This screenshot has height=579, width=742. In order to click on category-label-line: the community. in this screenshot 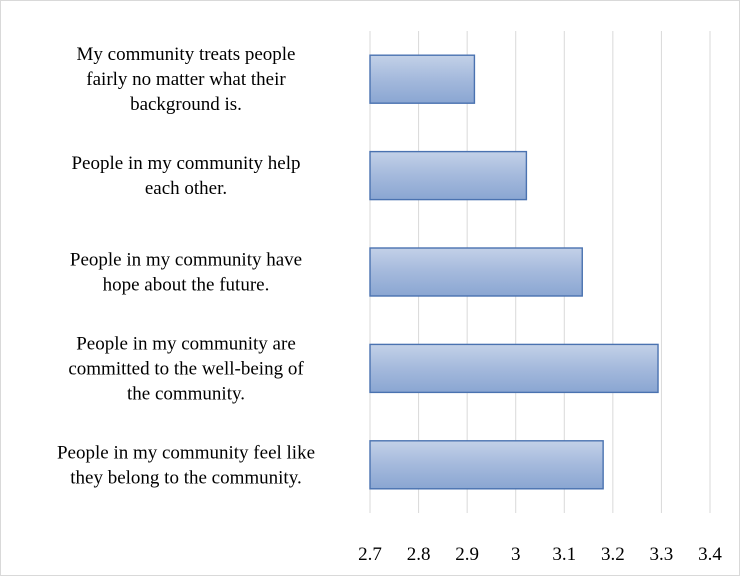, I will do `click(186, 393)`.